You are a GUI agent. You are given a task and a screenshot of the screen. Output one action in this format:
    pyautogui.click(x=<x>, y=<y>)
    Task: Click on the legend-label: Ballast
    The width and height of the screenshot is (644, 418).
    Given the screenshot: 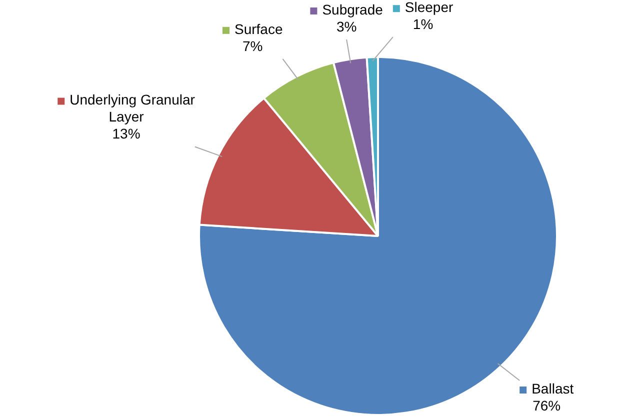 What is the action you would take?
    pyautogui.click(x=553, y=388)
    